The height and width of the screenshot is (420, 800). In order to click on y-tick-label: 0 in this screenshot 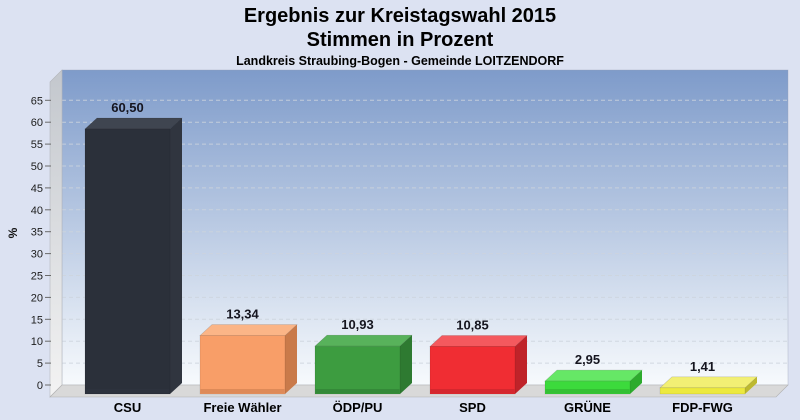, I will do `click(40, 386)`.